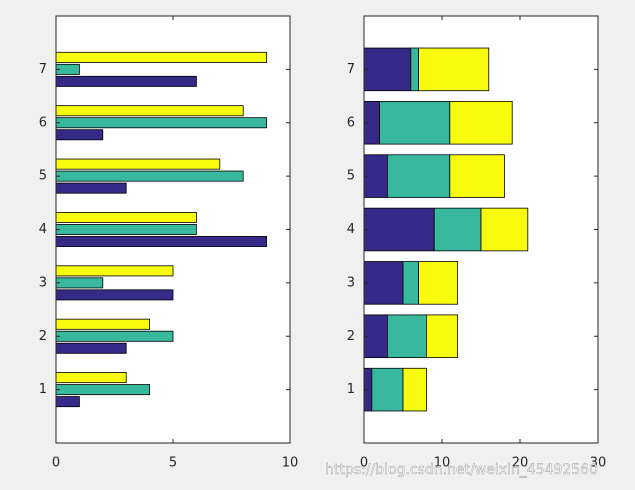 This screenshot has width=635, height=490. What do you see at coordinates (520, 463) in the screenshot?
I see `x-tick-label: 20` at bounding box center [520, 463].